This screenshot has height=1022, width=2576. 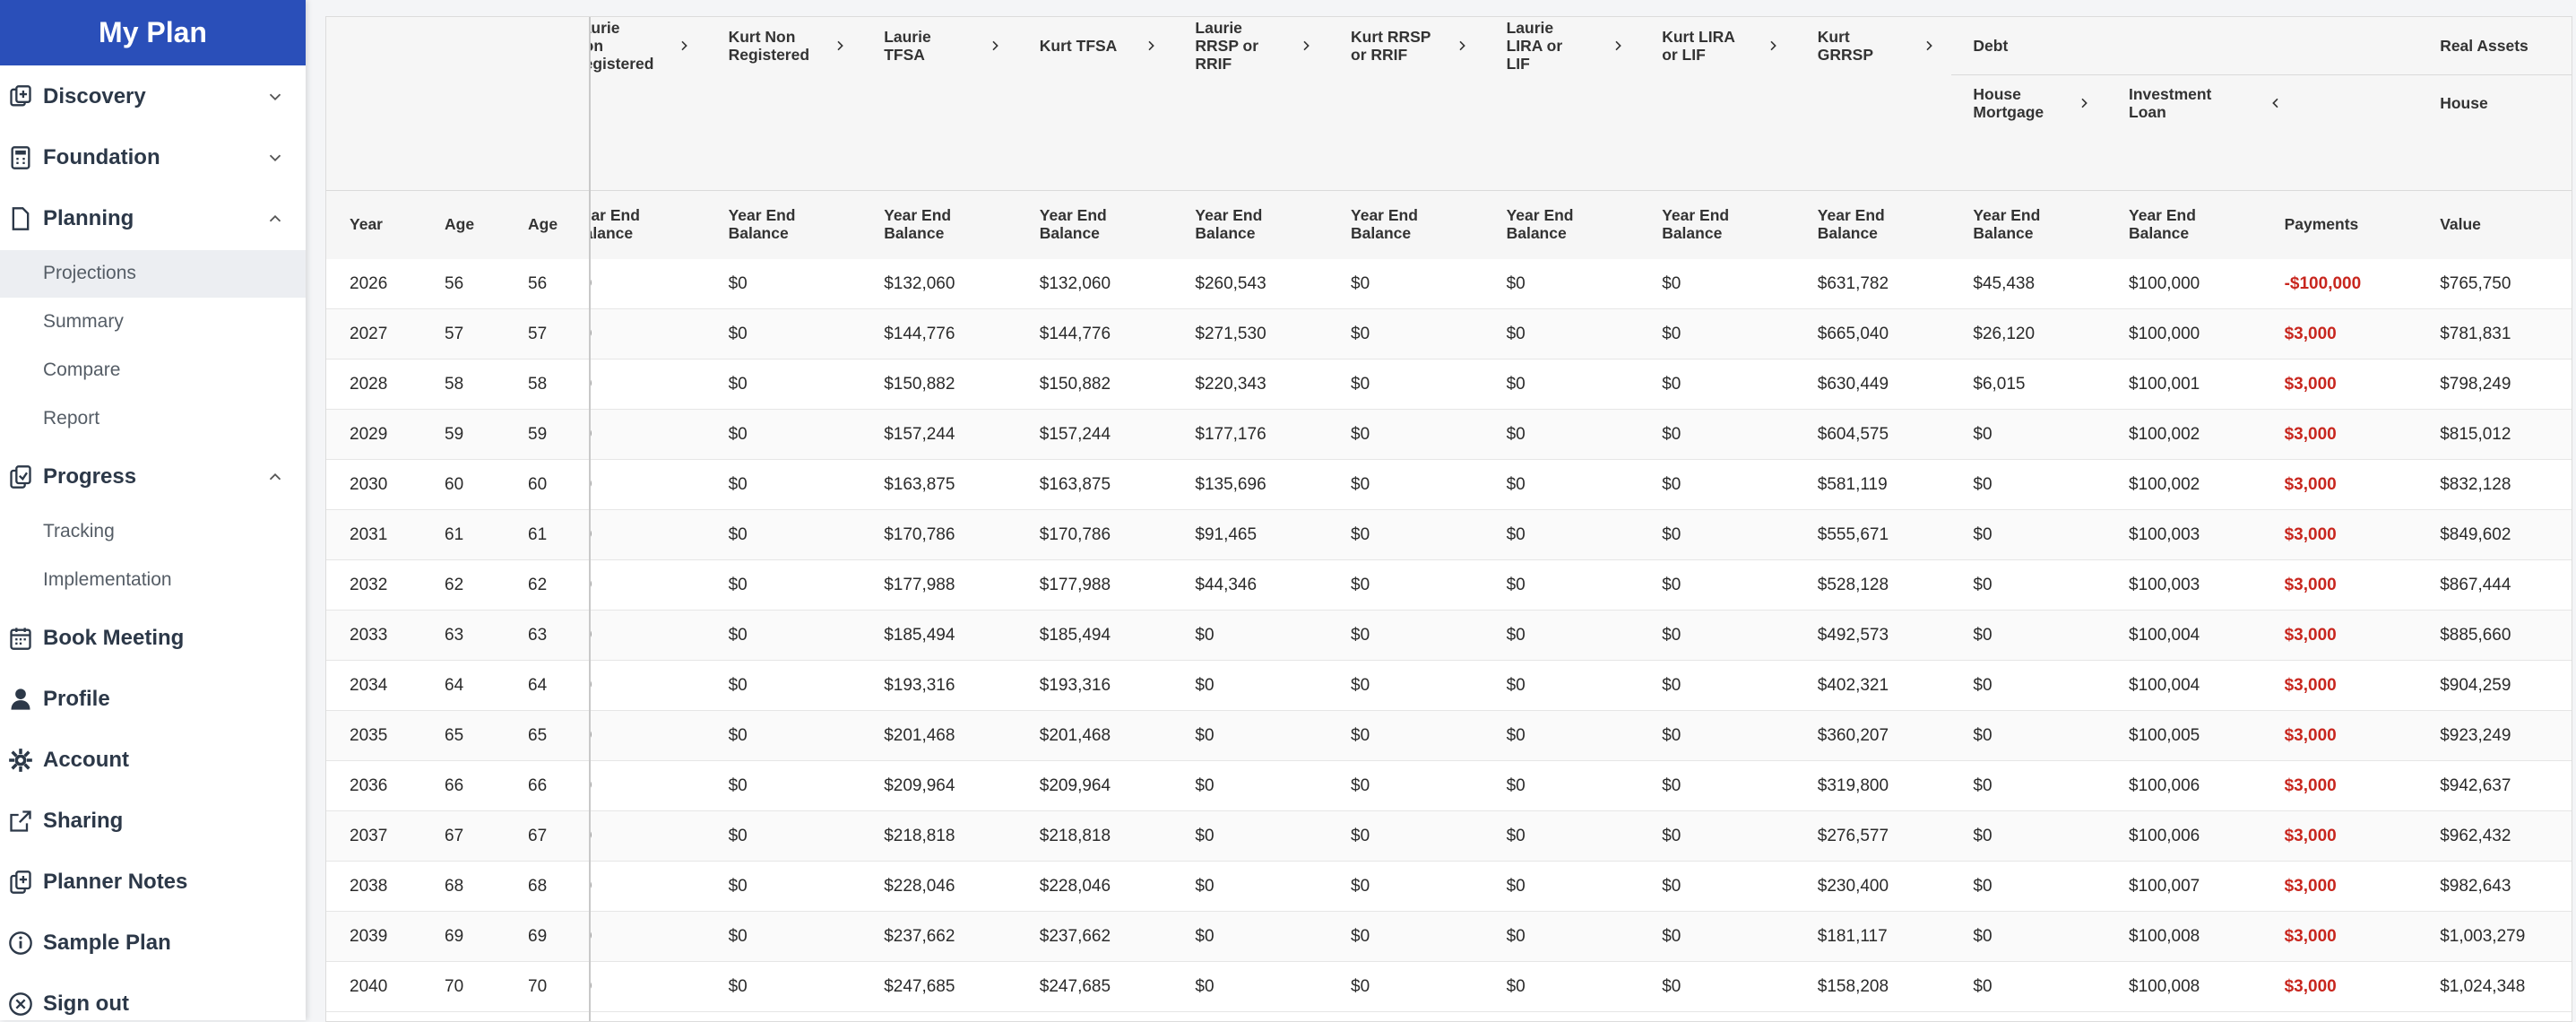 I want to click on nav-subitem: Report, so click(x=71, y=418).